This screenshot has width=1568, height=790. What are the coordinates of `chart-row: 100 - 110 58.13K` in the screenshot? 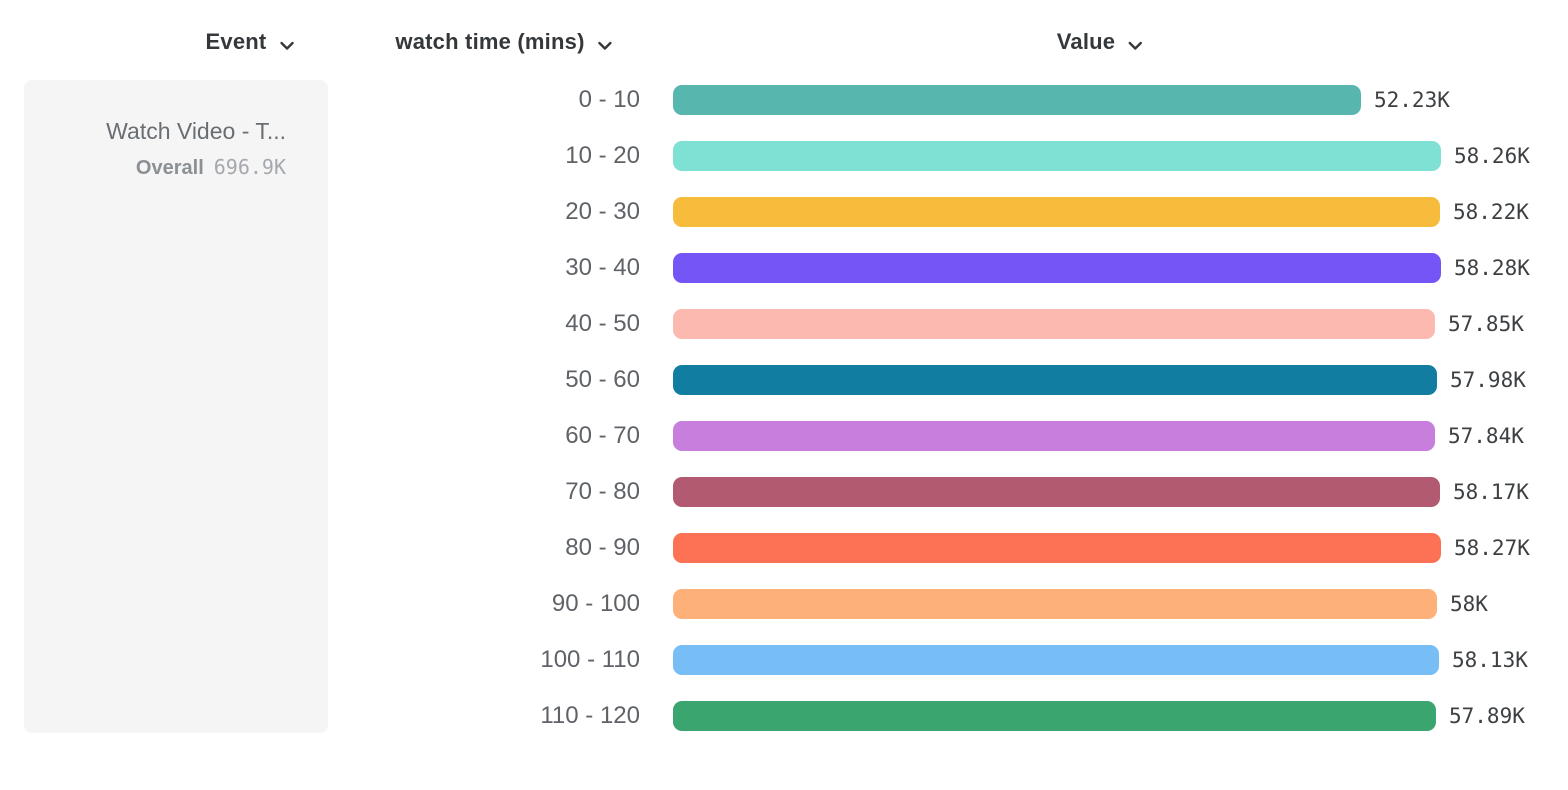 It's located at (784, 660).